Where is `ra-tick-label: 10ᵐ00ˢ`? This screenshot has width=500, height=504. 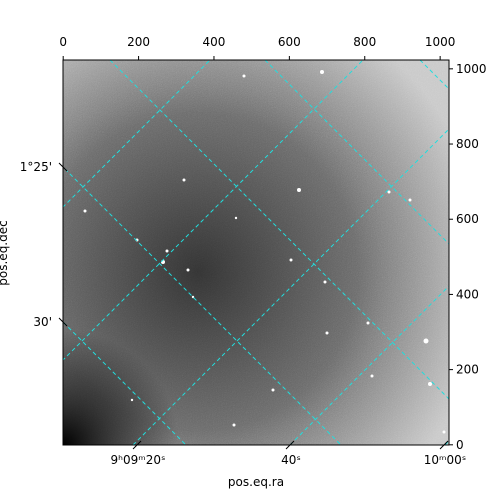 ra-tick-label: 10ᵐ00ˢ is located at coordinates (445, 460).